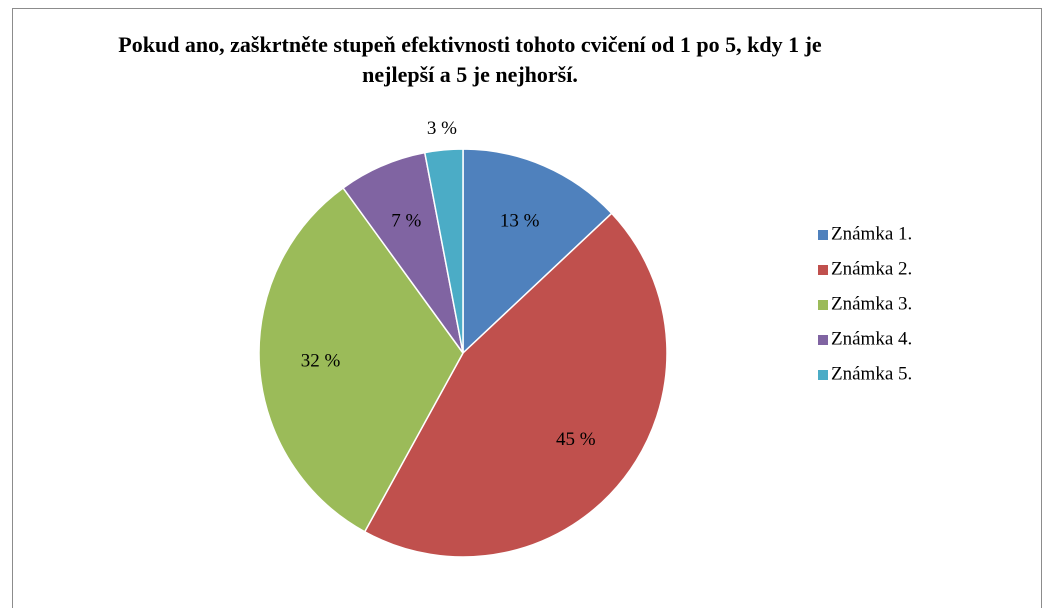 This screenshot has width=1054, height=608. I want to click on legend-label: Známka 4., so click(871, 338).